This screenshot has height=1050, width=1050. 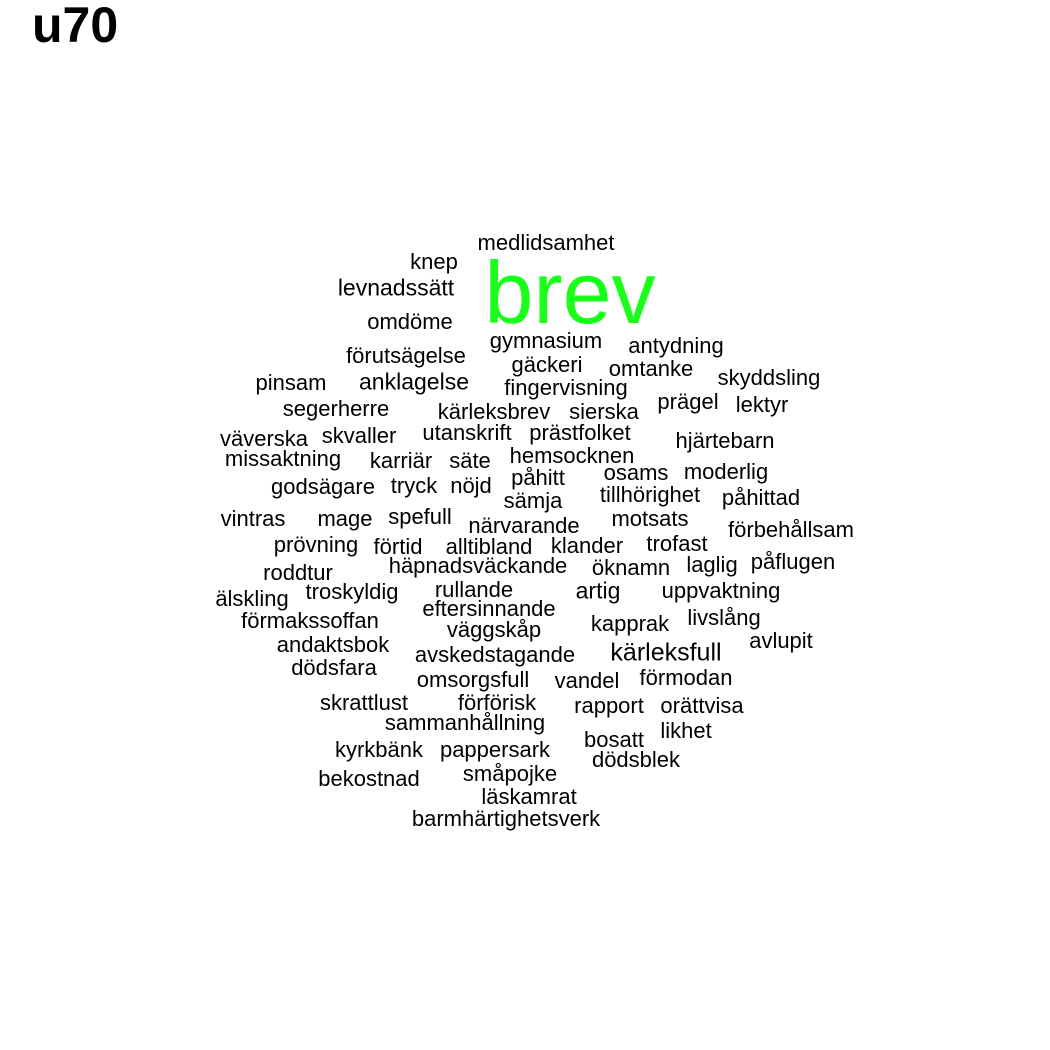 What do you see at coordinates (467, 432) in the screenshot?
I see `word-utanskrift: utanskrift` at bounding box center [467, 432].